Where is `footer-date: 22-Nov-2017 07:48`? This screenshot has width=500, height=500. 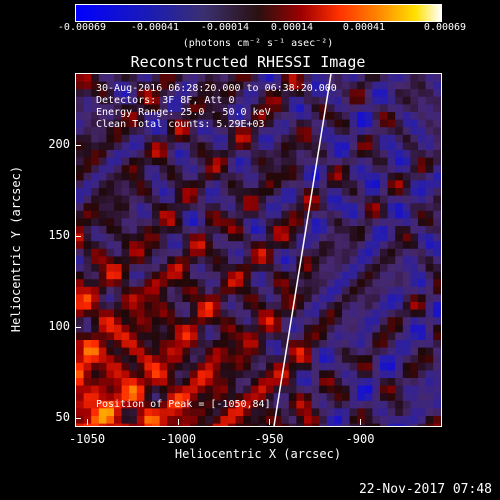
footer-date: 22-Nov-2017 07:48 is located at coordinates (425, 489).